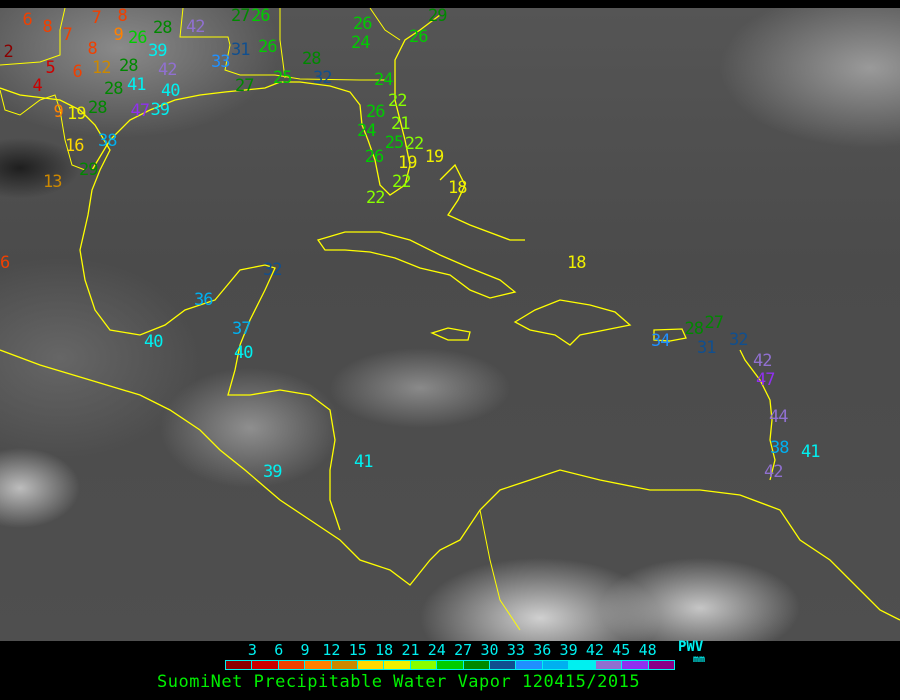 The image size is (900, 700). I want to click on cuba, so click(416, 265).